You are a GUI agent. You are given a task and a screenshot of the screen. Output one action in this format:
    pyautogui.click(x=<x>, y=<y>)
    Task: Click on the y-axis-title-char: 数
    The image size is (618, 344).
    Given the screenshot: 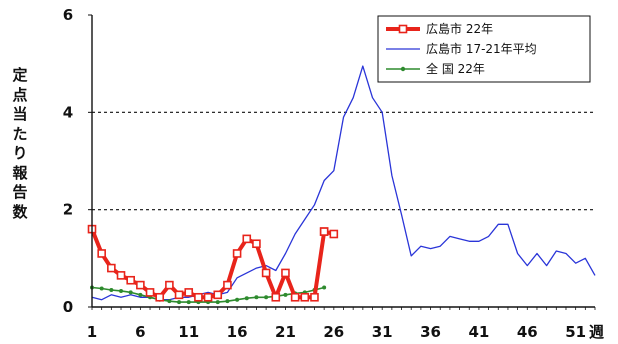 What is the action you would take?
    pyautogui.click(x=20, y=211)
    